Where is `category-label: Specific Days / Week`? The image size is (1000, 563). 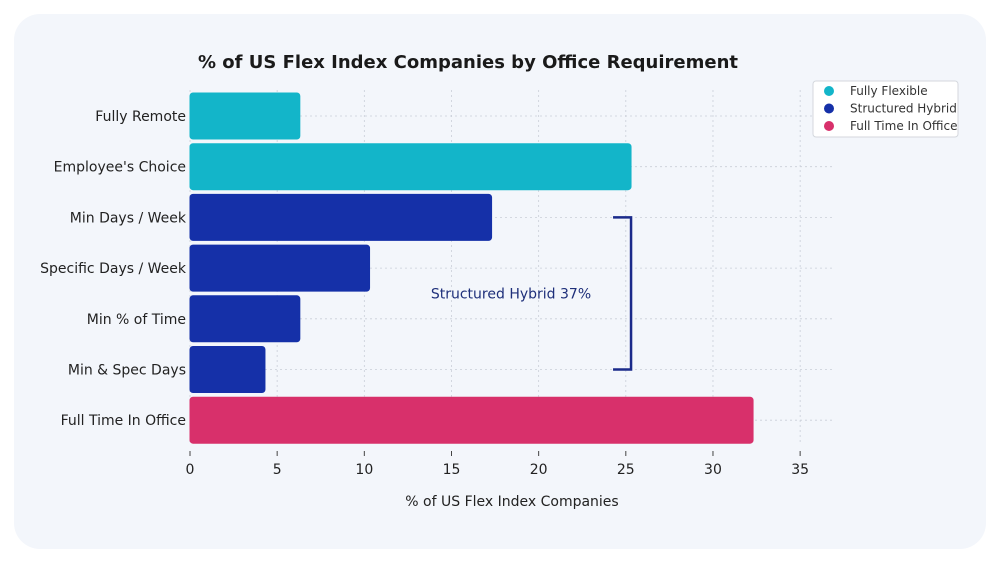
category-label: Specific Days / Week is located at coordinates (113, 269).